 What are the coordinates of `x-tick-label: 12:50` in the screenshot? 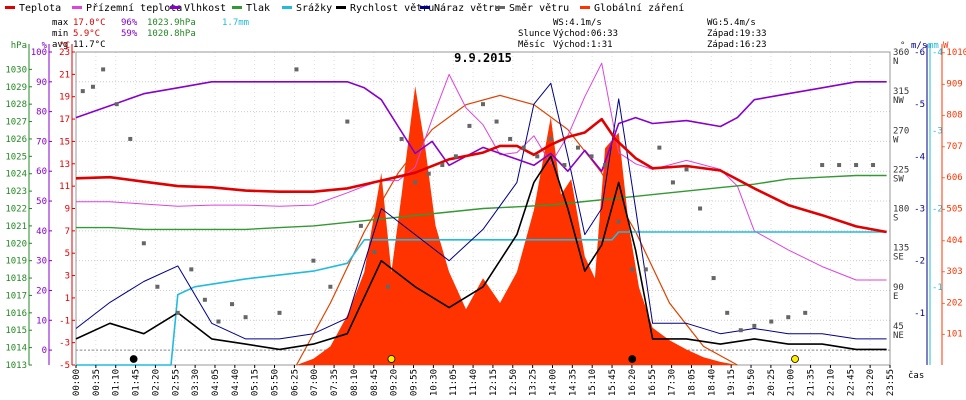 It's located at (514, 382).